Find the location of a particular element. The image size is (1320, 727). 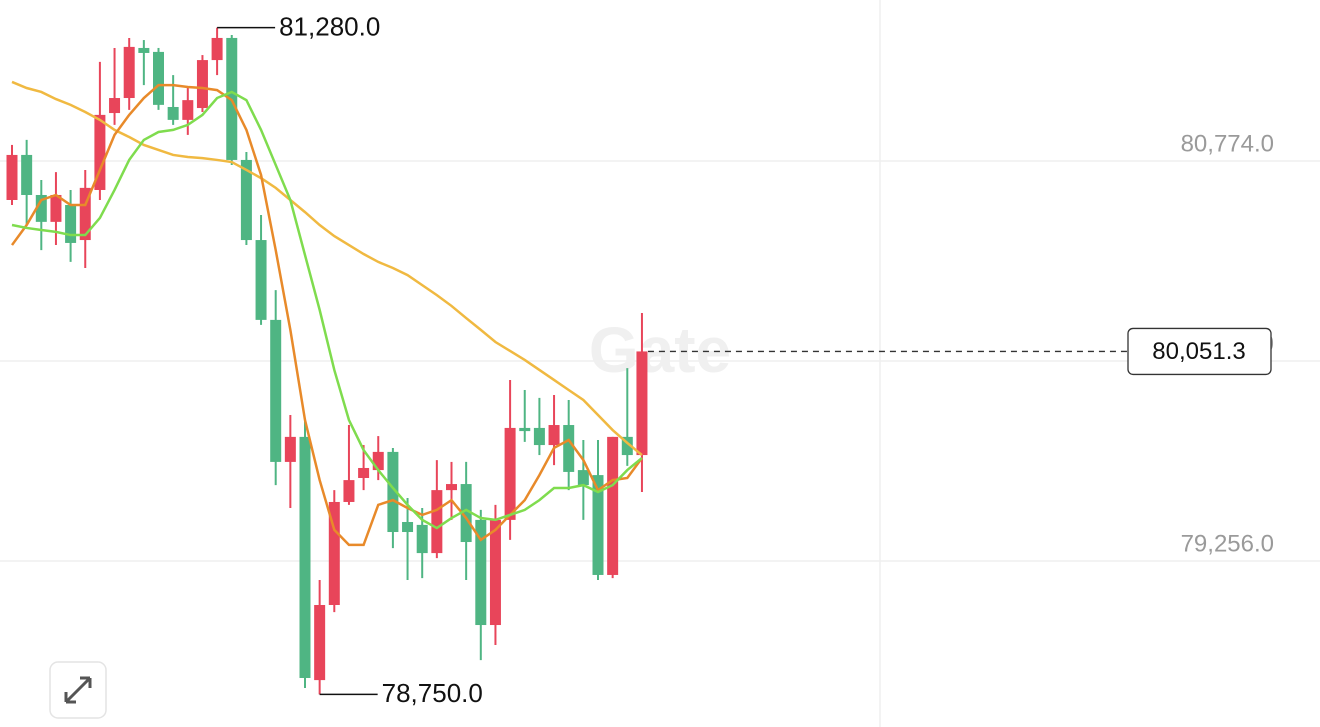

high-label: 81,280.0 is located at coordinates (329, 27).